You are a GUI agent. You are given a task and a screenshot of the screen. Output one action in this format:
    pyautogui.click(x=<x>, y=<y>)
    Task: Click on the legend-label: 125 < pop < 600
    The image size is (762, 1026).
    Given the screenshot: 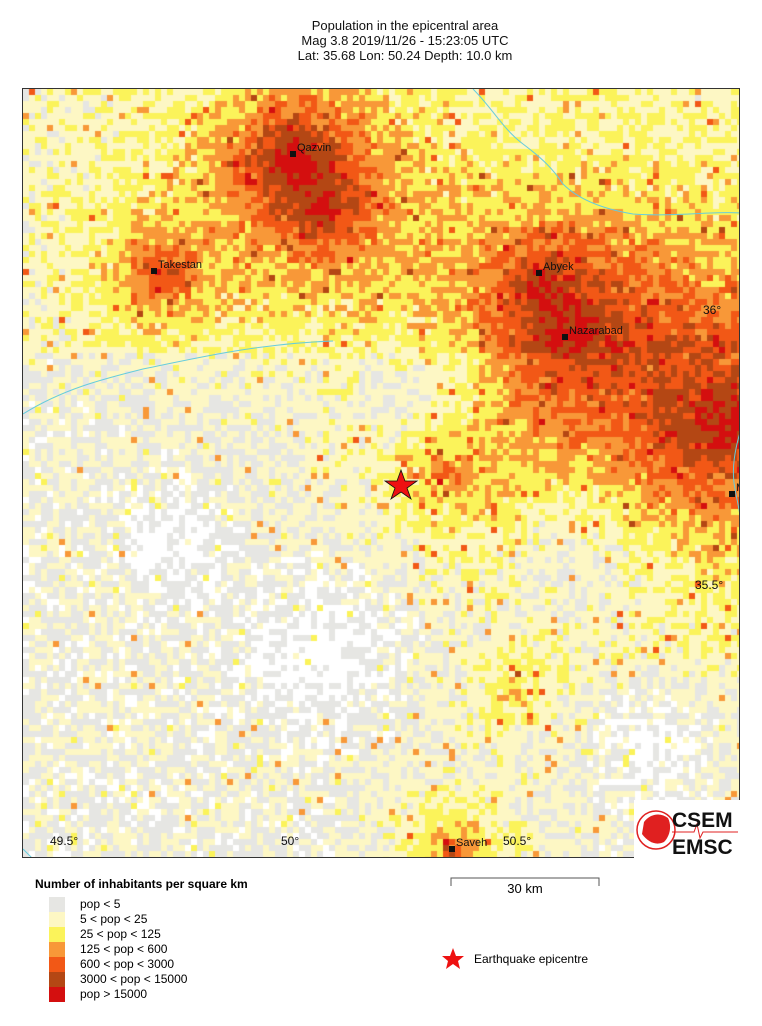 What is the action you would take?
    pyautogui.click(x=124, y=949)
    